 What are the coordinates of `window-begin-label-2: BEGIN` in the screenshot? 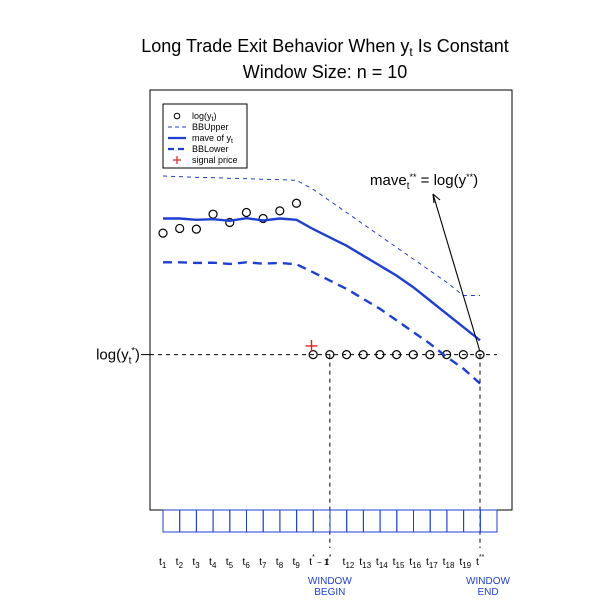 It's located at (329, 592).